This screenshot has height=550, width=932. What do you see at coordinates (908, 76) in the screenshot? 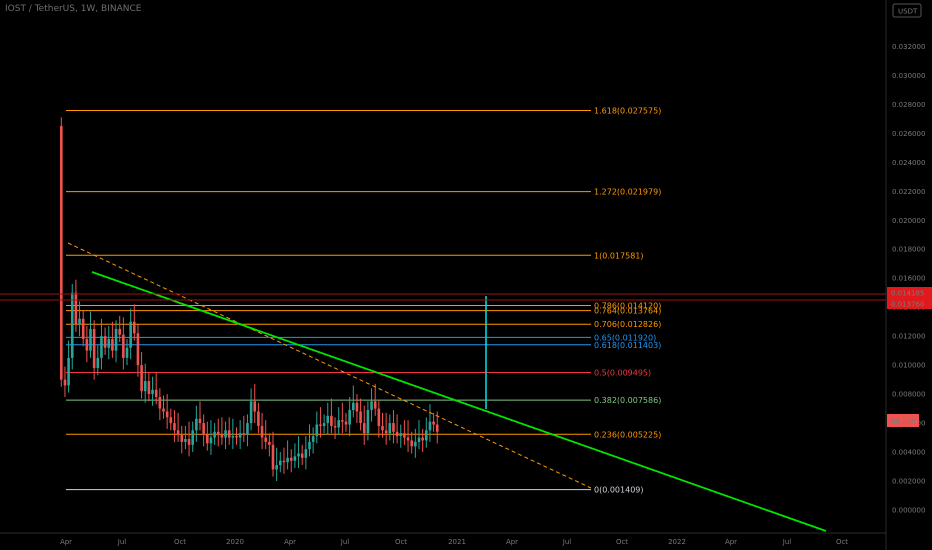
I see `price-tick-label: 0.030000` at bounding box center [908, 76].